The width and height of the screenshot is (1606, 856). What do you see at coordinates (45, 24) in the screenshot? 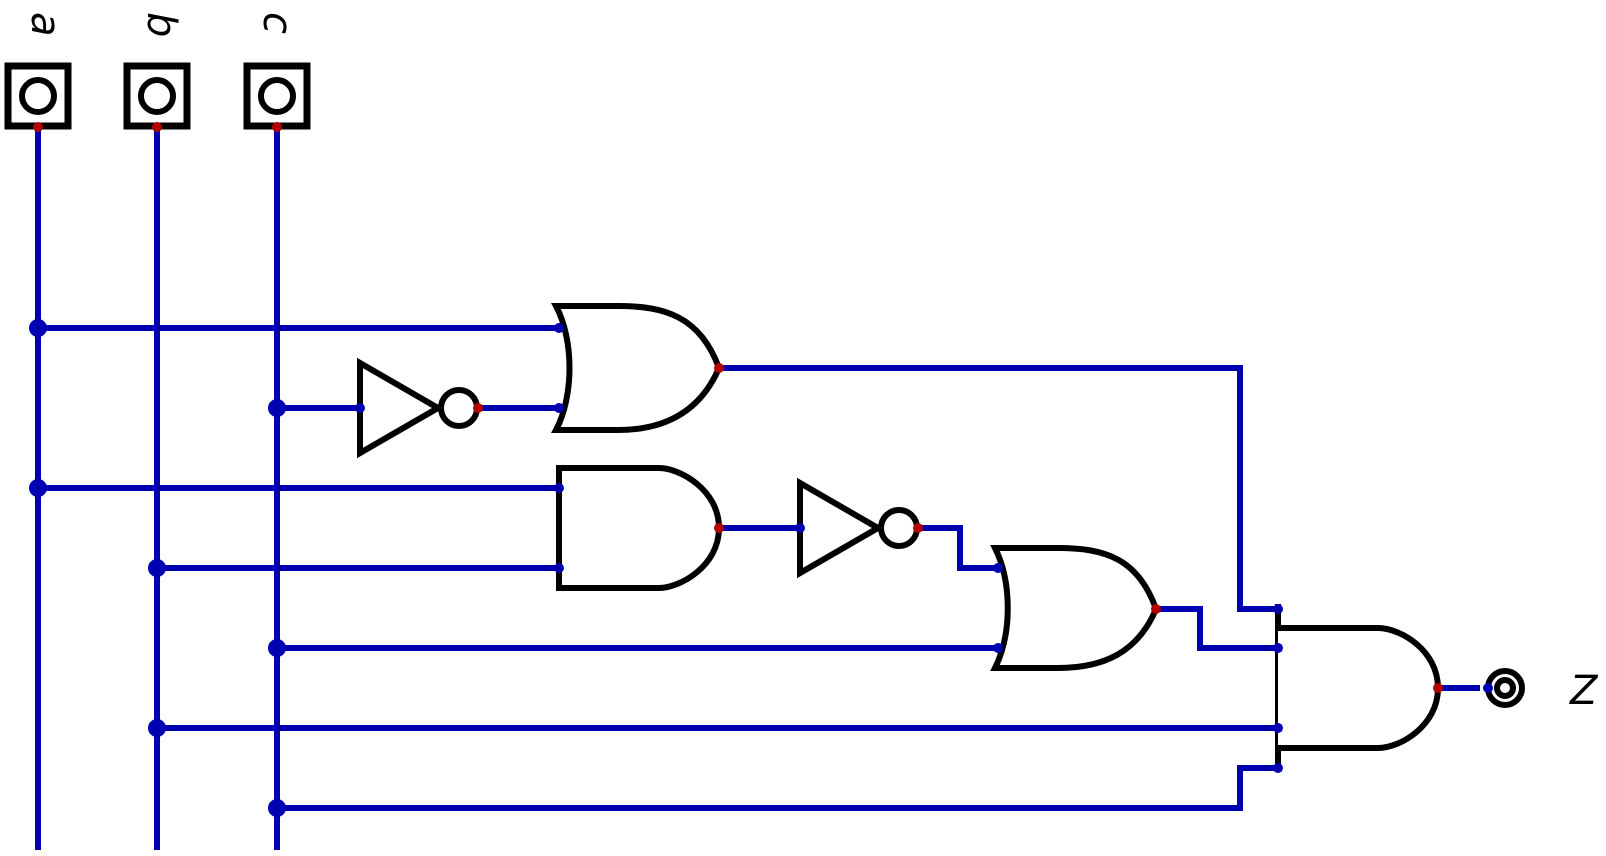
I see `input-label-a: a` at bounding box center [45, 24].